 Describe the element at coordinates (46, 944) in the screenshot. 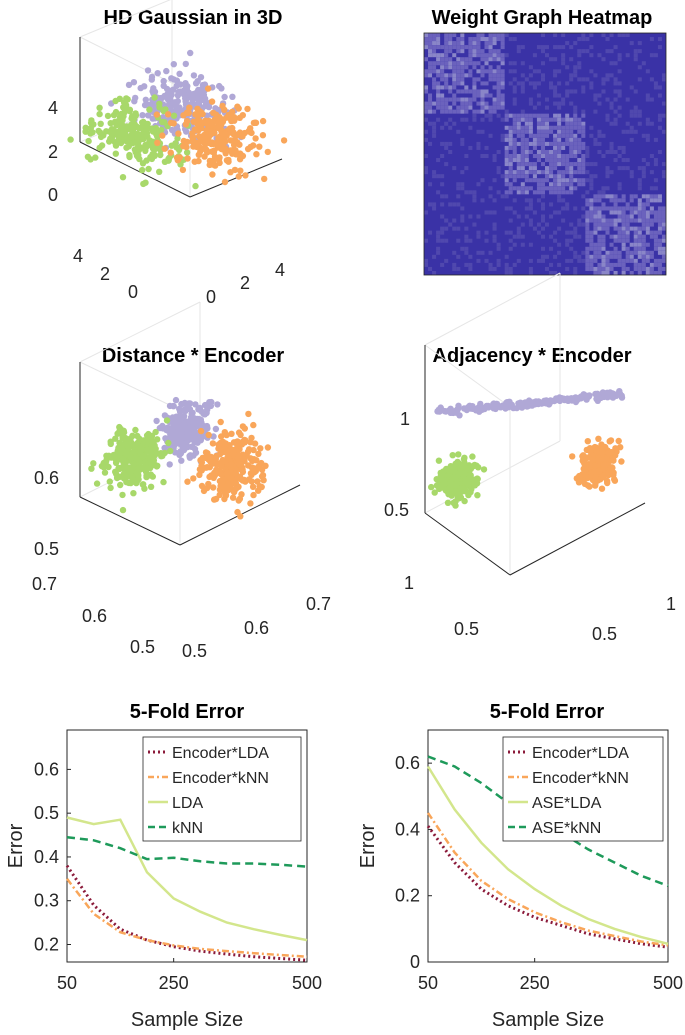

I see `y-tick-label: 0.2` at that location.